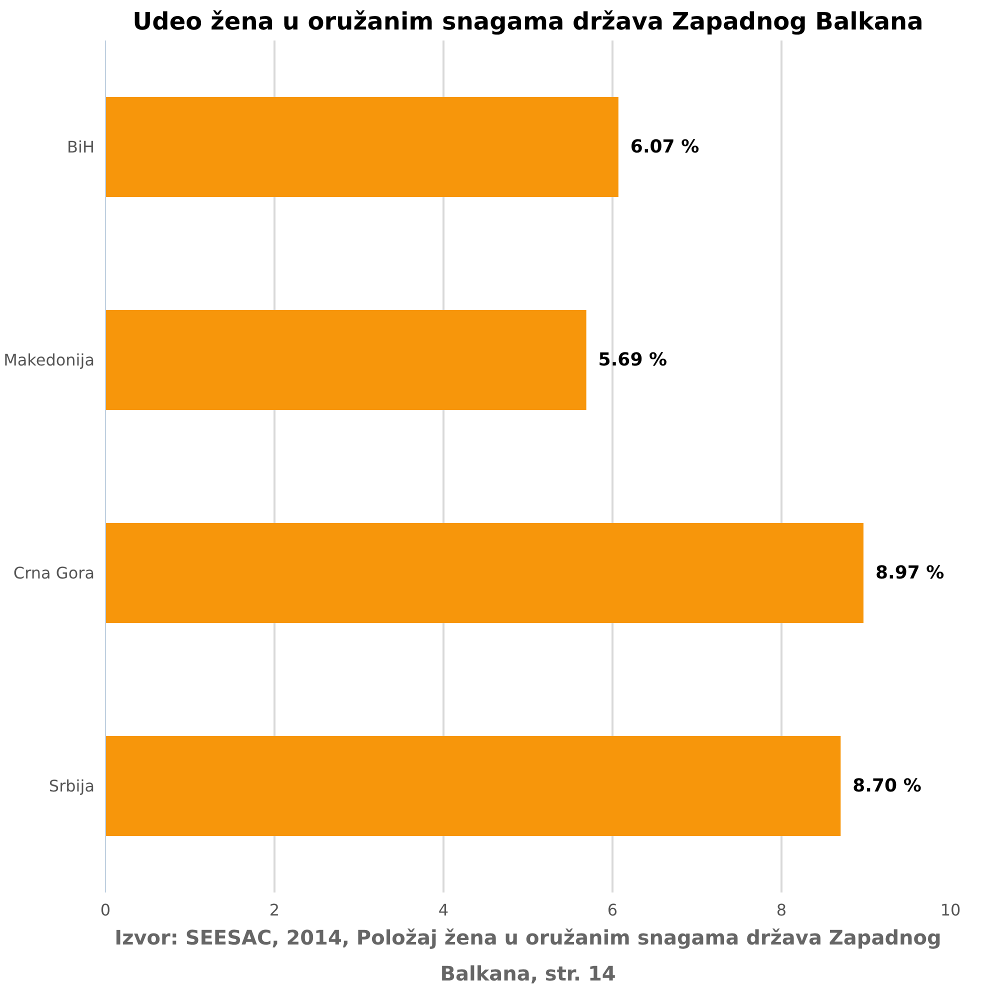 The image size is (1000, 1000). I want to click on x-tick-label: 8, so click(781, 910).